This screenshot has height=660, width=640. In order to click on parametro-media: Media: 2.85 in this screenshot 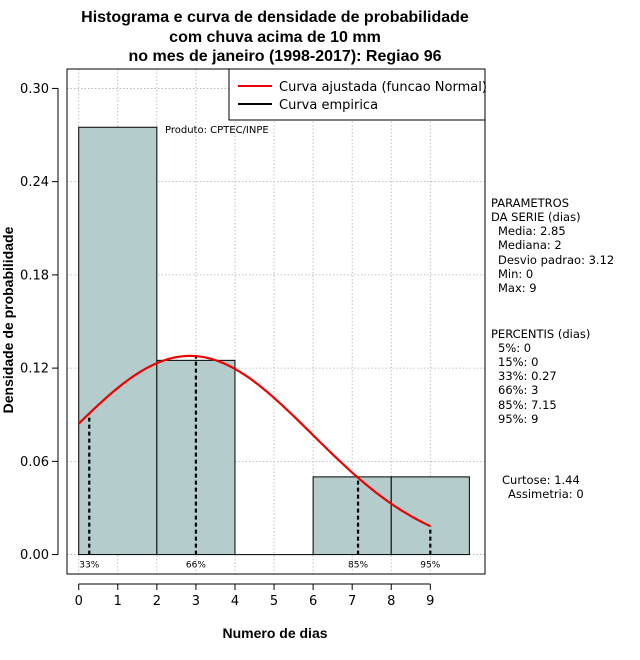, I will do `click(532, 231)`.